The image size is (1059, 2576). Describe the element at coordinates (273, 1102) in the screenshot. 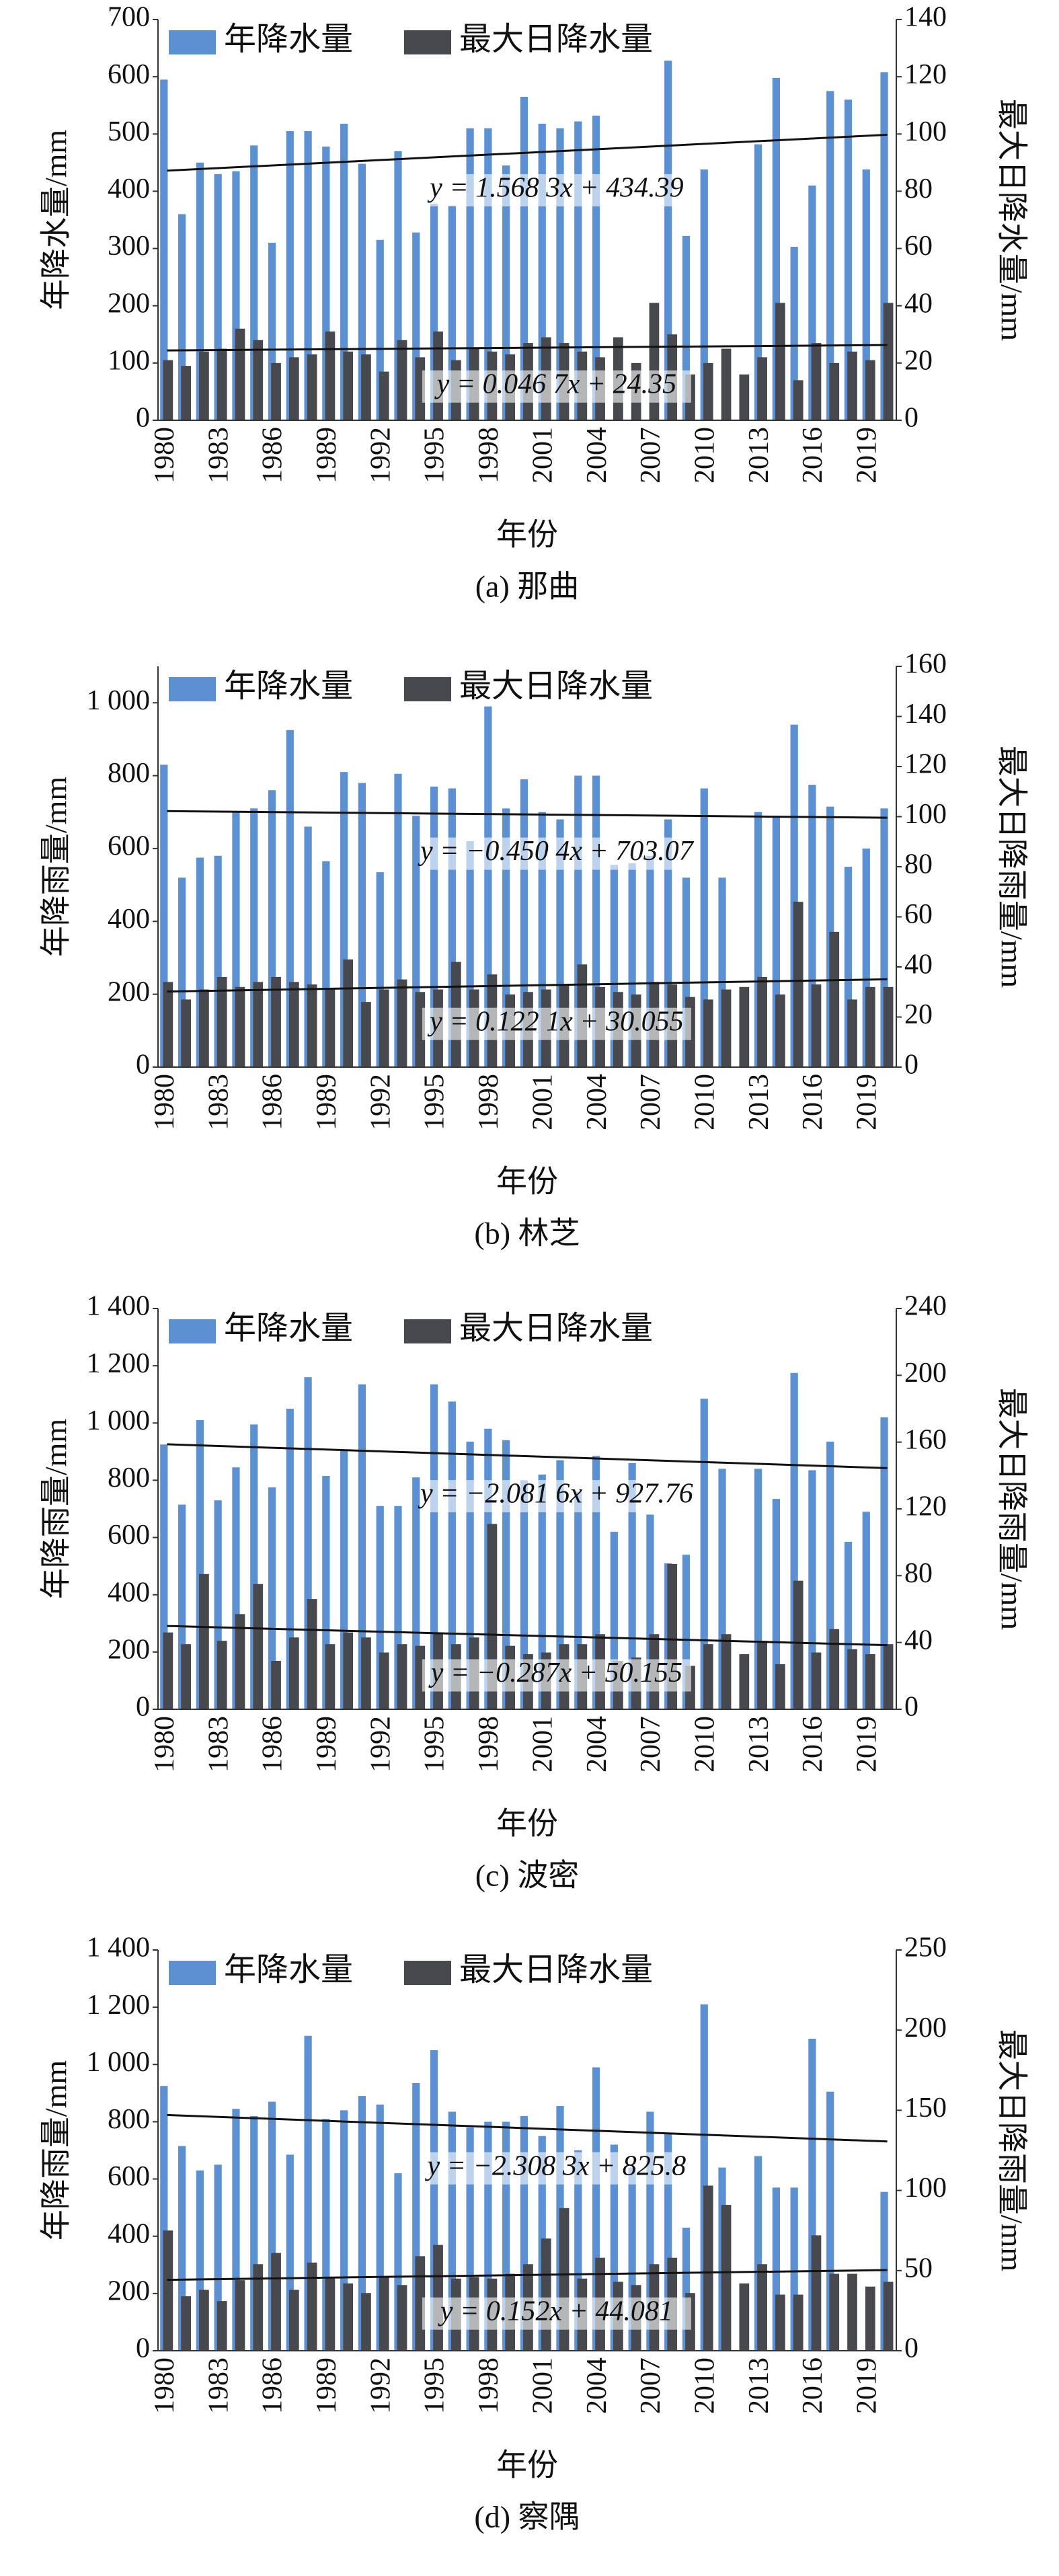

I see `x-tick-label: 1986` at that location.